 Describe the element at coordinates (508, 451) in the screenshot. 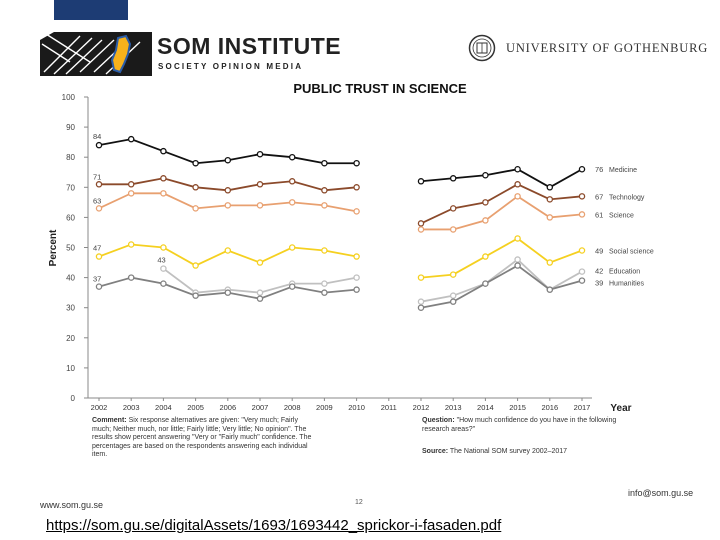

I see `source-text: The National SOM survey 2002–2017` at that location.